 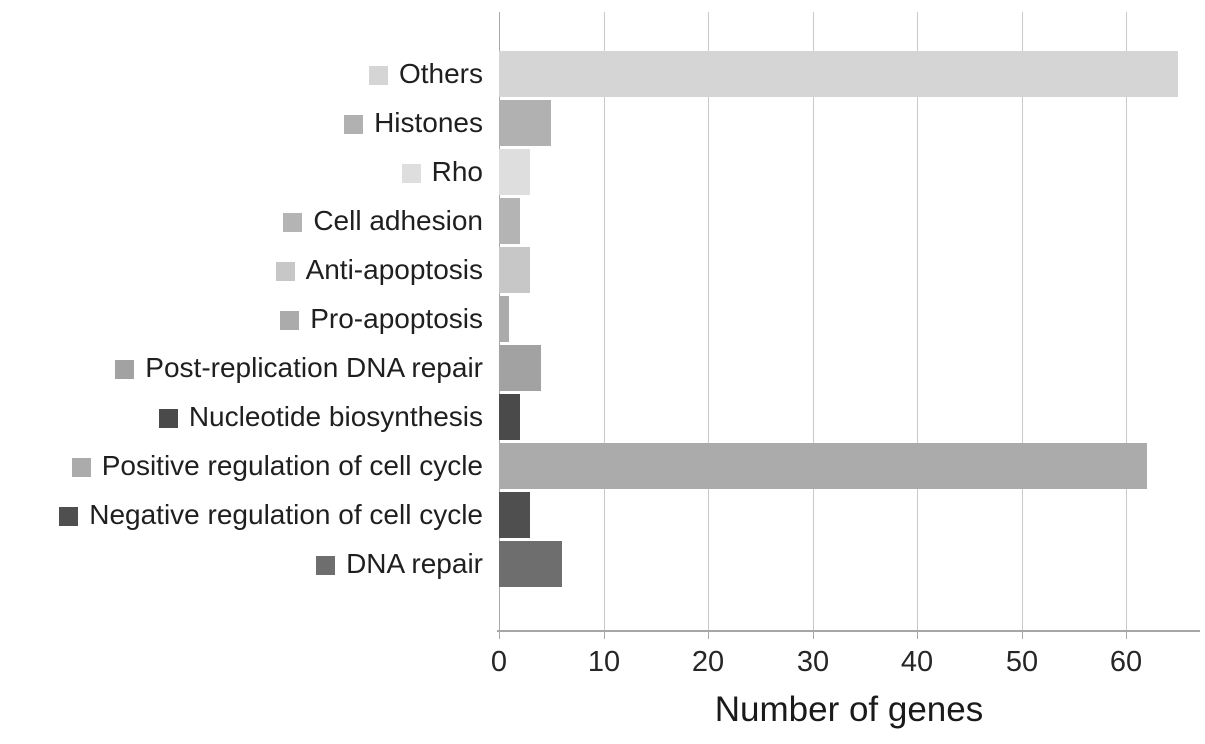 What do you see at coordinates (241, 221) in the screenshot?
I see `category-row: Cell adhesion` at bounding box center [241, 221].